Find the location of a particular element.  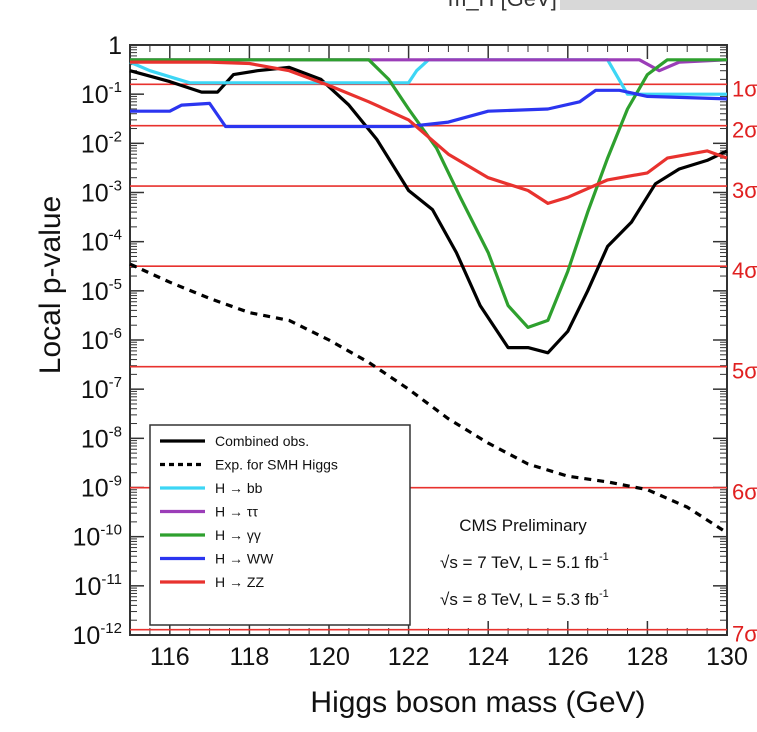

sigma-label-2: 2σ is located at coordinates (744, 130).